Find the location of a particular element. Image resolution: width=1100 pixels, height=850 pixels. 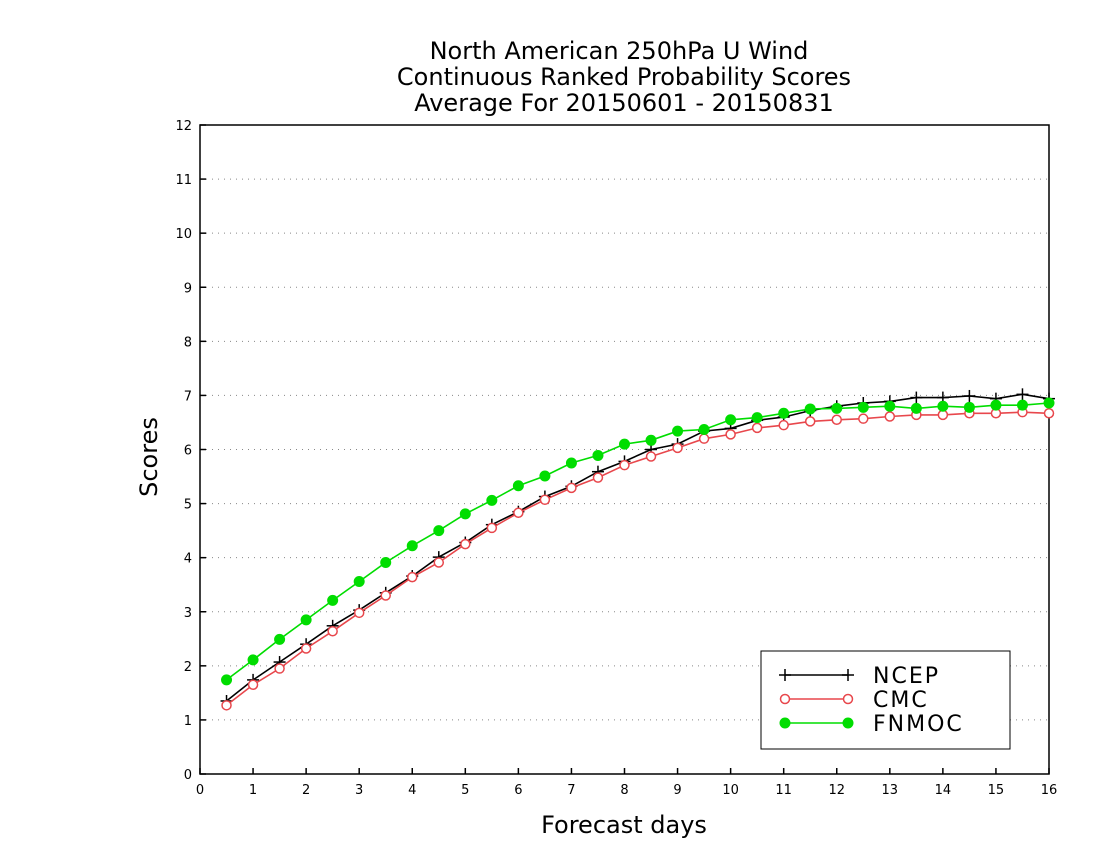

x-tick-label: 6 is located at coordinates (518, 790).